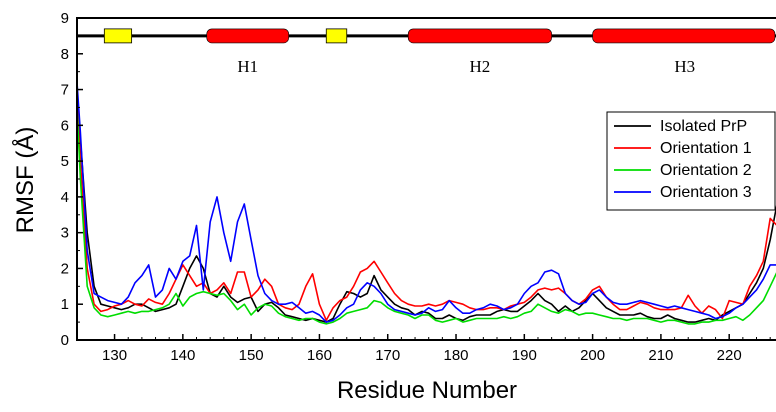 The image size is (776, 412). What do you see at coordinates (706, 192) in the screenshot?
I see `legend-label-4: Orientation 3` at bounding box center [706, 192].